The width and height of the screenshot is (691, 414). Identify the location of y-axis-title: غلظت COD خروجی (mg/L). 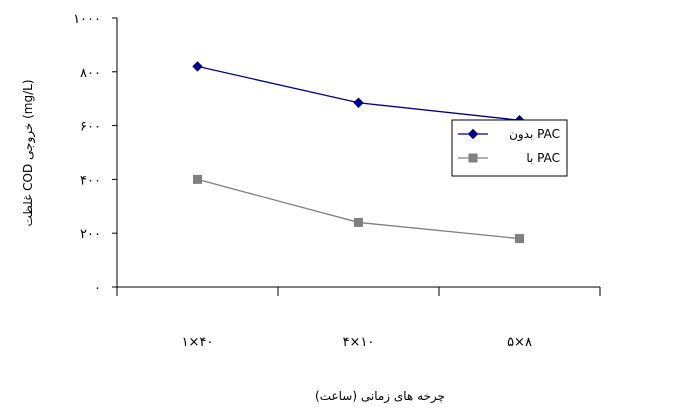
(28, 152).